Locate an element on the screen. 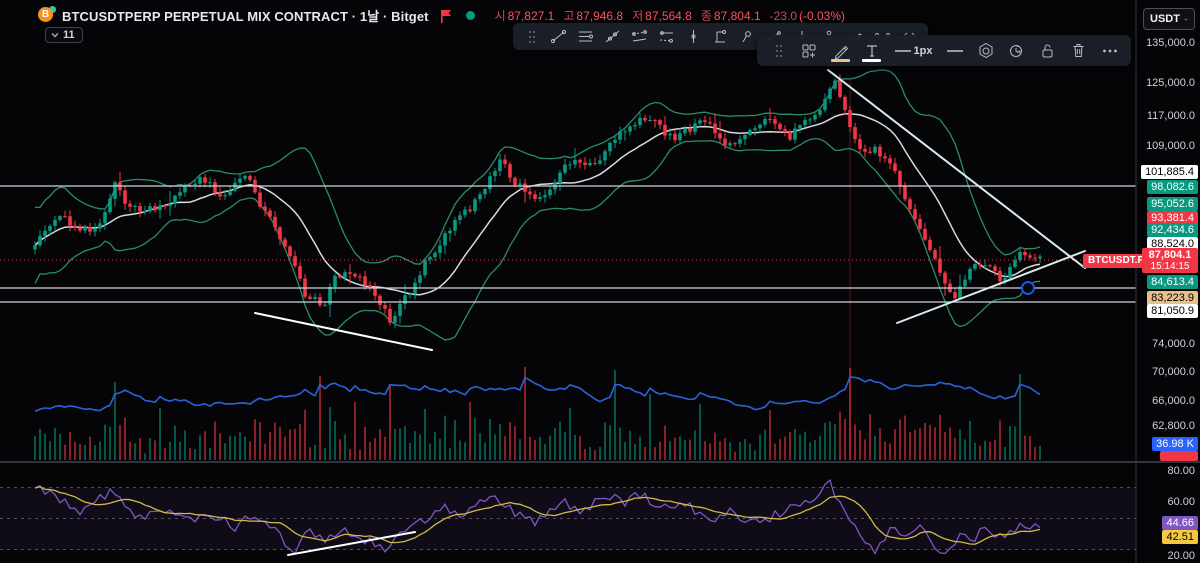  axis-tick: 74,000.0 is located at coordinates (1173, 344).